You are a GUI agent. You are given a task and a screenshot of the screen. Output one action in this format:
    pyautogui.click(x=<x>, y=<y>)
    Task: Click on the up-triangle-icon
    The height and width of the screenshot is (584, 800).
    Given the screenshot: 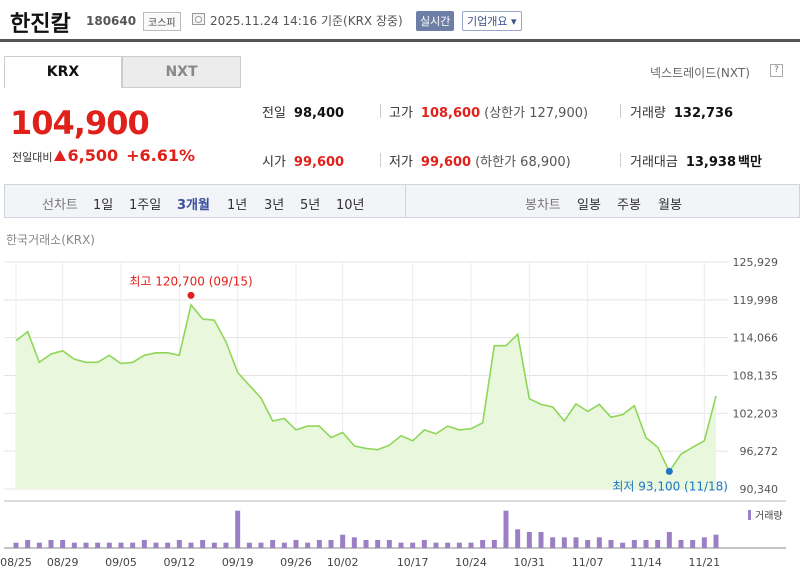 What is the action you would take?
    pyautogui.click(x=60, y=155)
    